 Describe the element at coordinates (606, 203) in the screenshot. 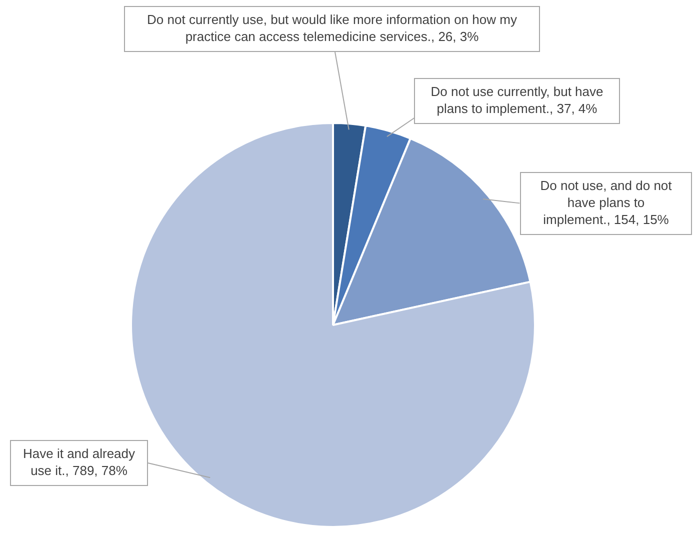

I see `slice-label: Do not use, and do not have plans to implement., 154, 15%` at that location.